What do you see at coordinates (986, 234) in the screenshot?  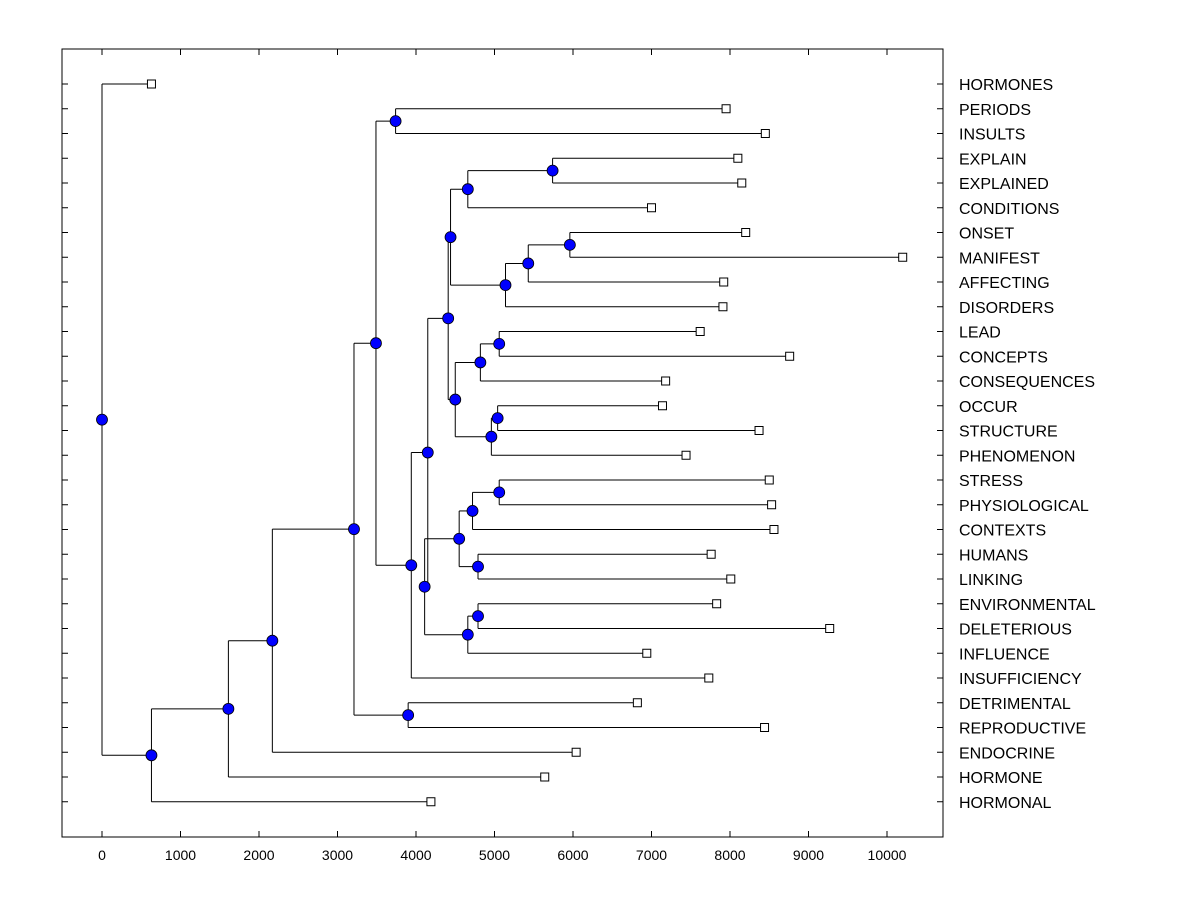 I see `leaf-label: ONSET` at bounding box center [986, 234].